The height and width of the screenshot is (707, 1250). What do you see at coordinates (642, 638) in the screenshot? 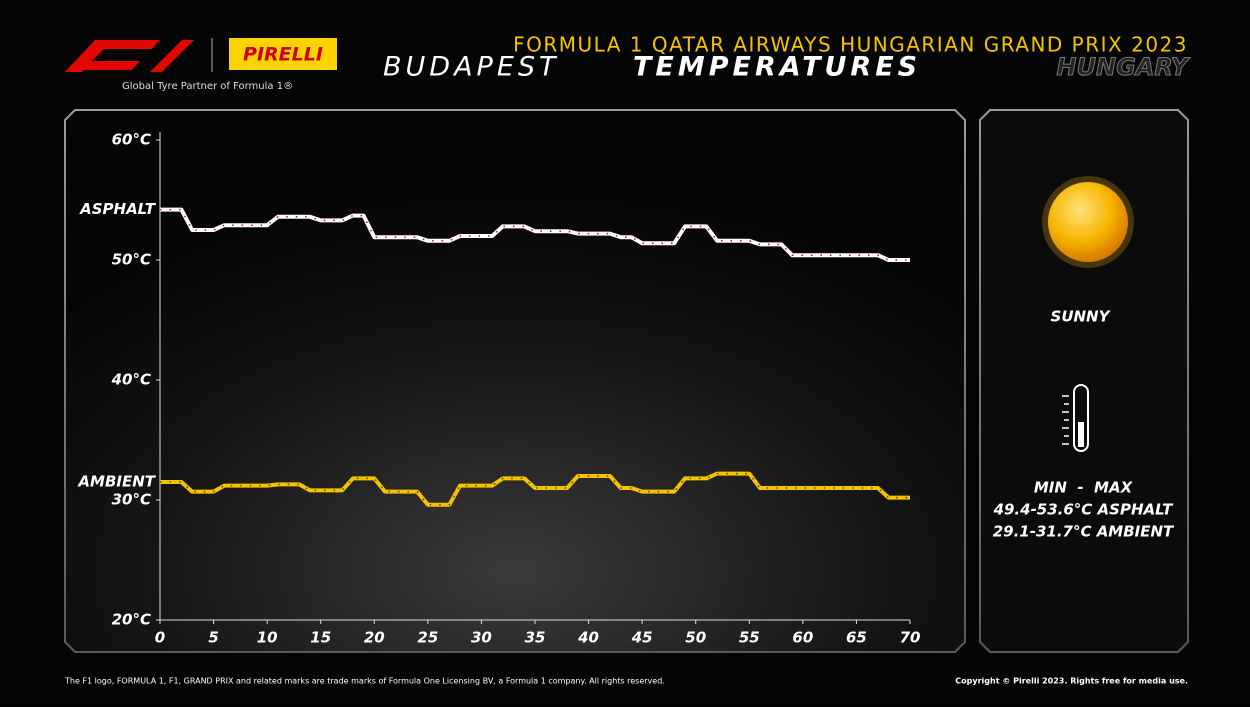
I see `x-tick-label: 45` at bounding box center [642, 638].